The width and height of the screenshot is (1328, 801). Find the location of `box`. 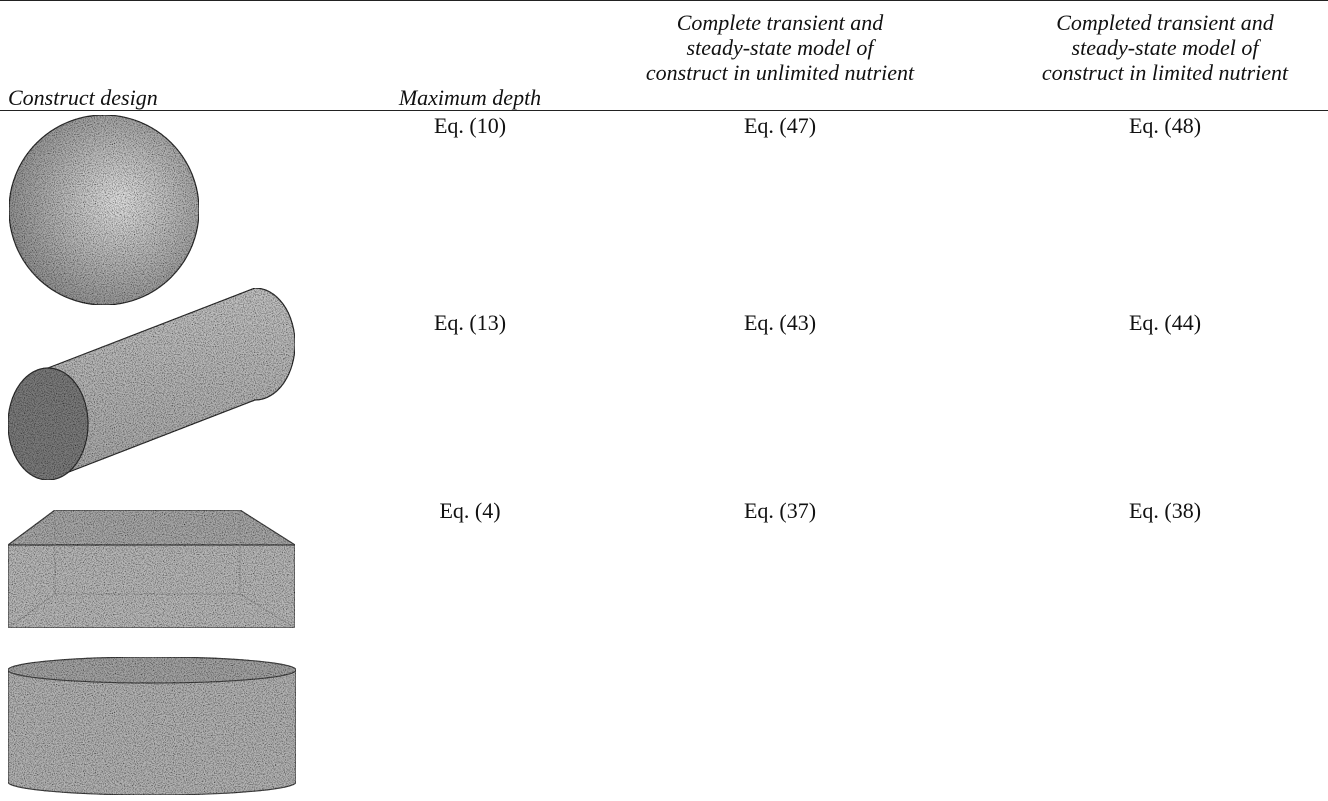

box is located at coordinates (152, 569).